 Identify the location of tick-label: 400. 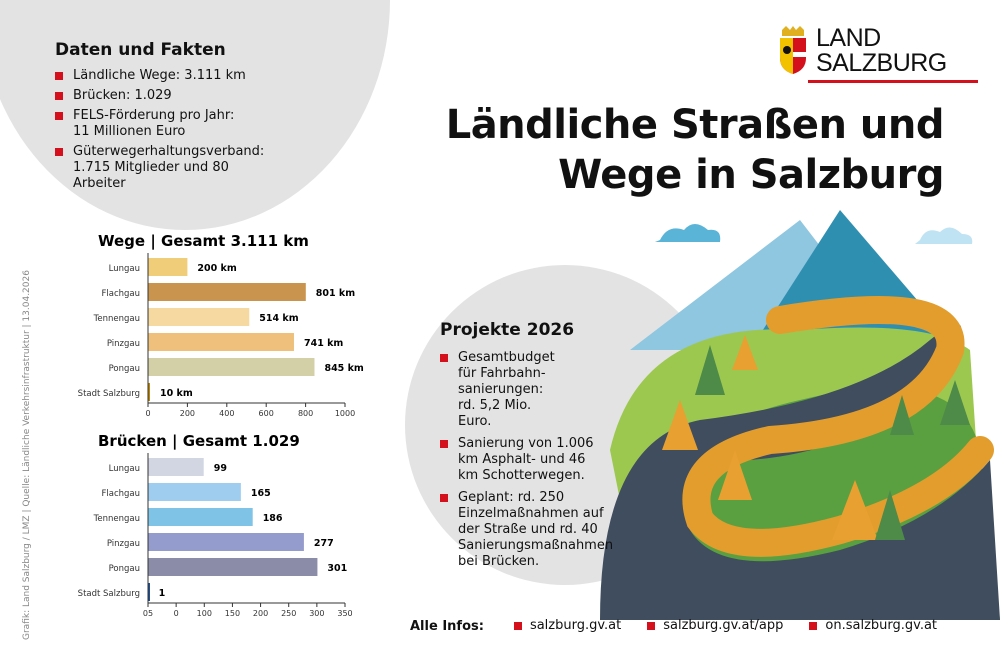
(226, 413).